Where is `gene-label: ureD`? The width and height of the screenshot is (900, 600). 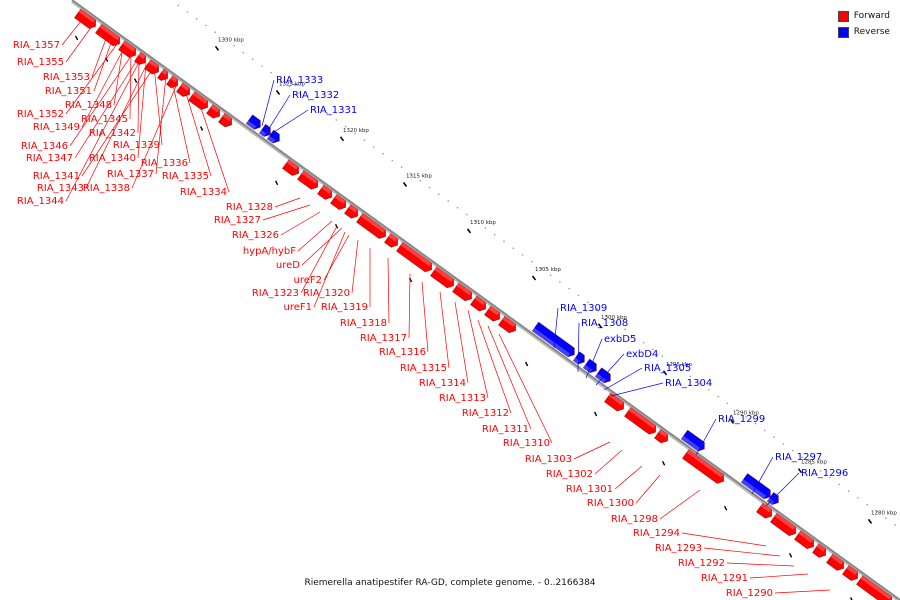
gene-label: ureD is located at coordinates (288, 265).